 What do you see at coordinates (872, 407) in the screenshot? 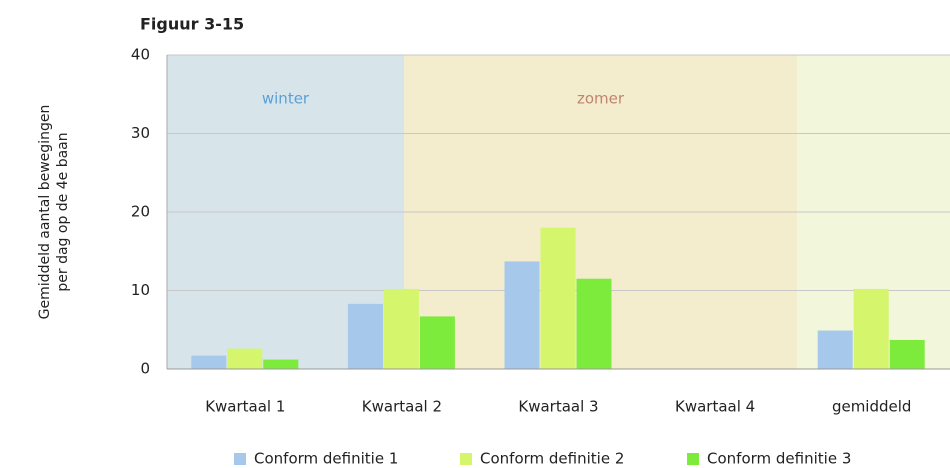
I see `x-tick-label: gemiddeld` at bounding box center [872, 407].